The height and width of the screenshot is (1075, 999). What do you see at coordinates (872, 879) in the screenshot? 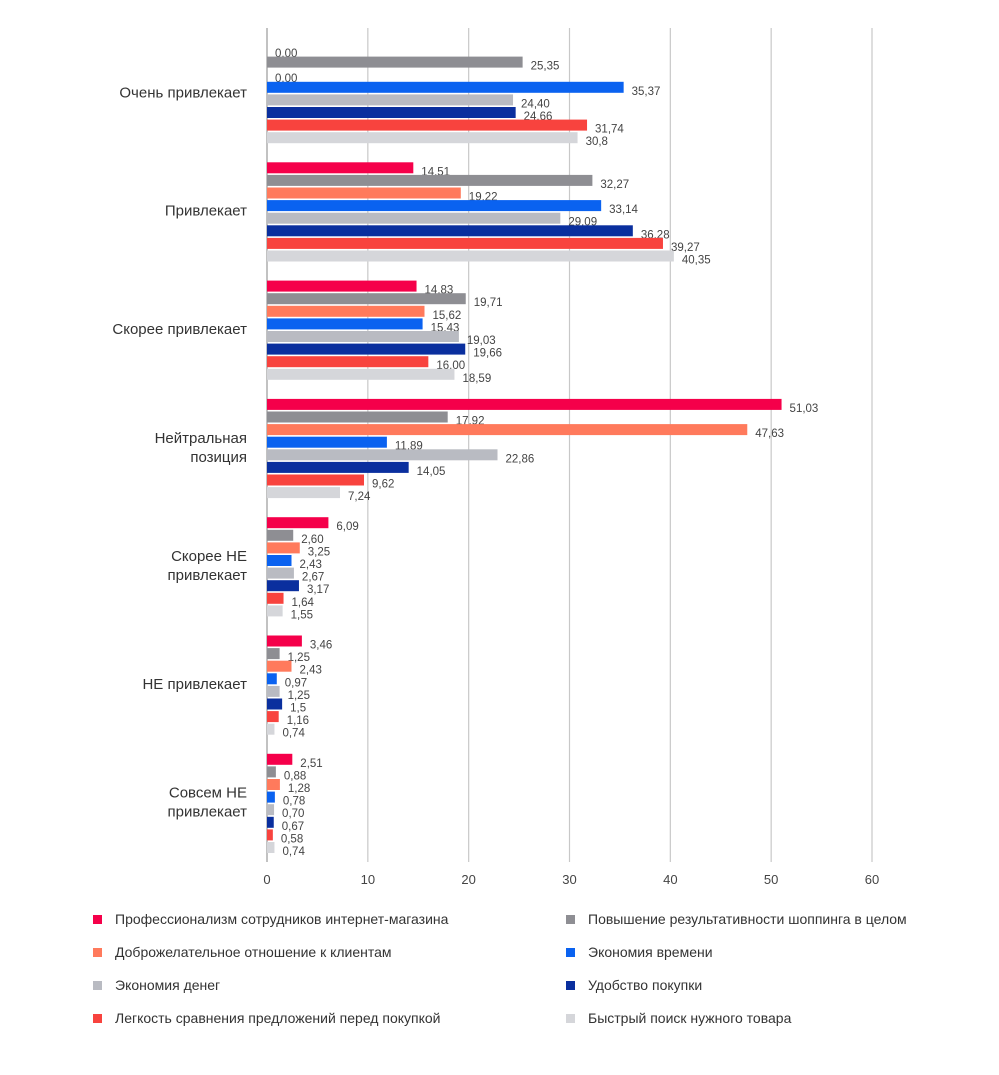
I see `x-tick-label: 60` at bounding box center [872, 879].